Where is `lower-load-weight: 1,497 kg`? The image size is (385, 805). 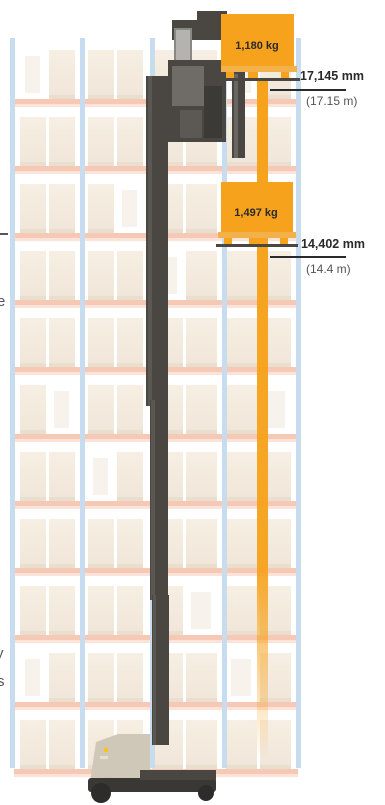 lower-load-weight: 1,497 kg is located at coordinates (255, 213).